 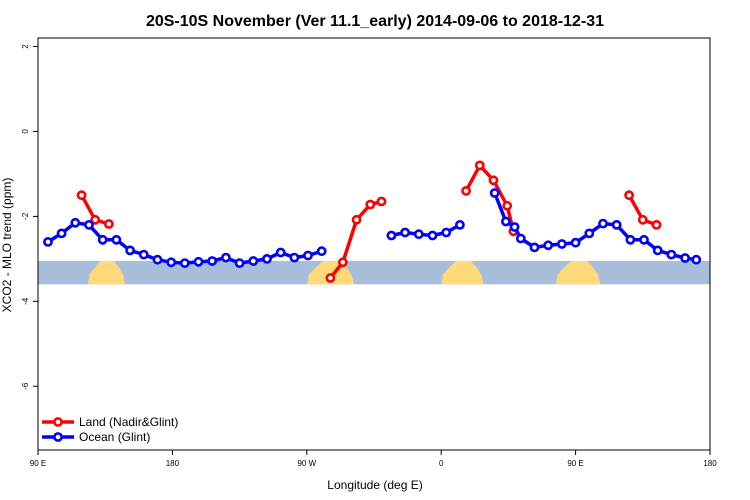 What do you see at coordinates (58, 422) in the screenshot?
I see `land-legend-marker` at bounding box center [58, 422].